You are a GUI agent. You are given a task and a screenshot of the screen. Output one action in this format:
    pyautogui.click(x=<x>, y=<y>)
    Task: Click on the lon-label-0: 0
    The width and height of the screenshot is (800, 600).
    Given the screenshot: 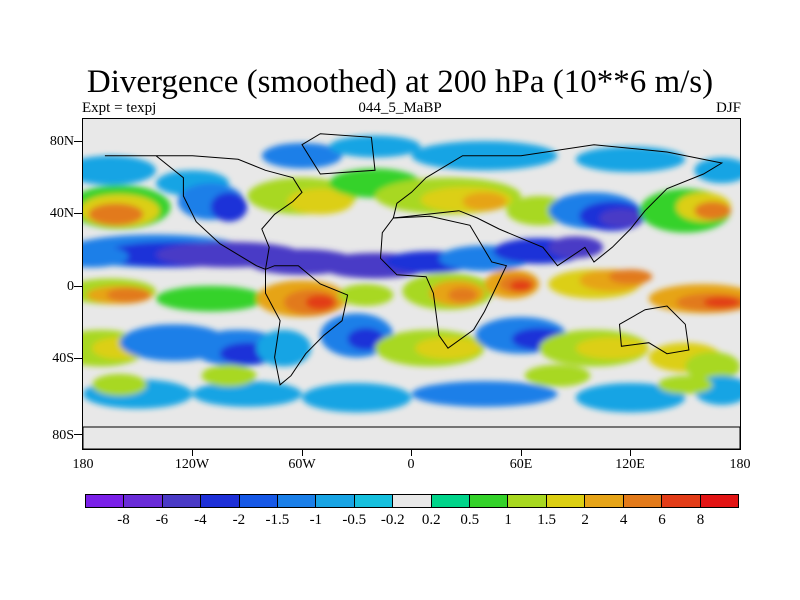 What is the action you would take?
    pyautogui.click(x=411, y=464)
    